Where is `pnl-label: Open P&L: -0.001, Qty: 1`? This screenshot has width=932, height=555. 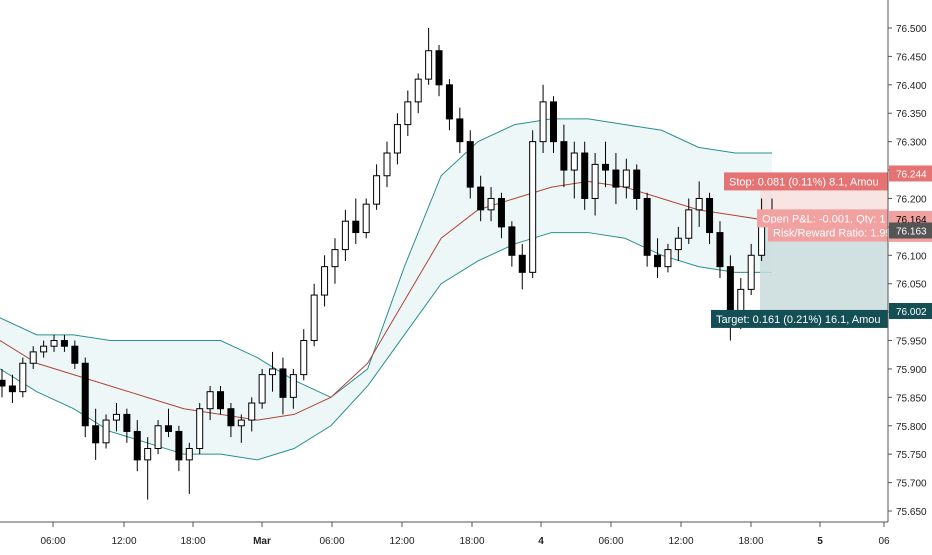
pnl-label: Open P&L: -0.001, Qty: 1 is located at coordinates (839, 218).